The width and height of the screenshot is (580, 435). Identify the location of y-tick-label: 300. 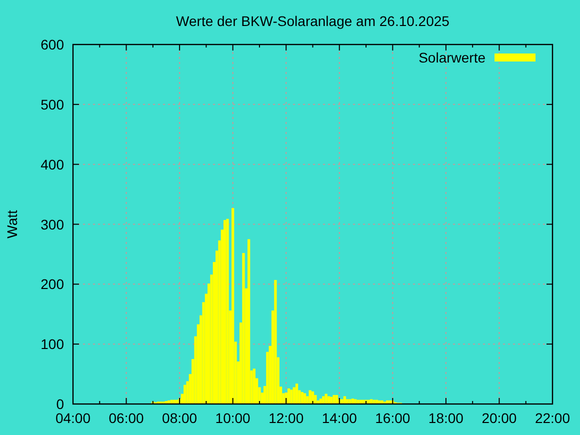
(52, 224).